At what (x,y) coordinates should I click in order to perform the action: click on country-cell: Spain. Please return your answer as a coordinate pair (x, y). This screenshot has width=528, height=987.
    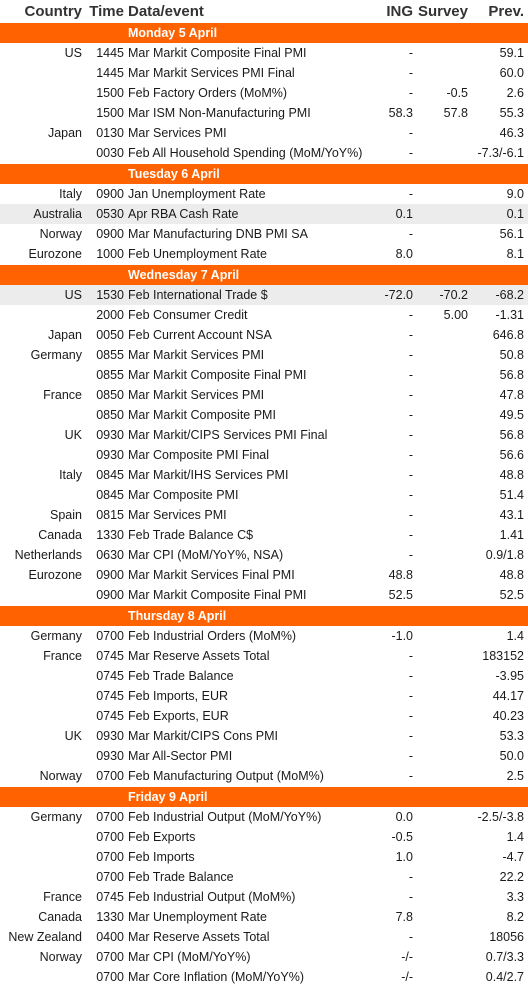
    Looking at the image, I should click on (66, 515).